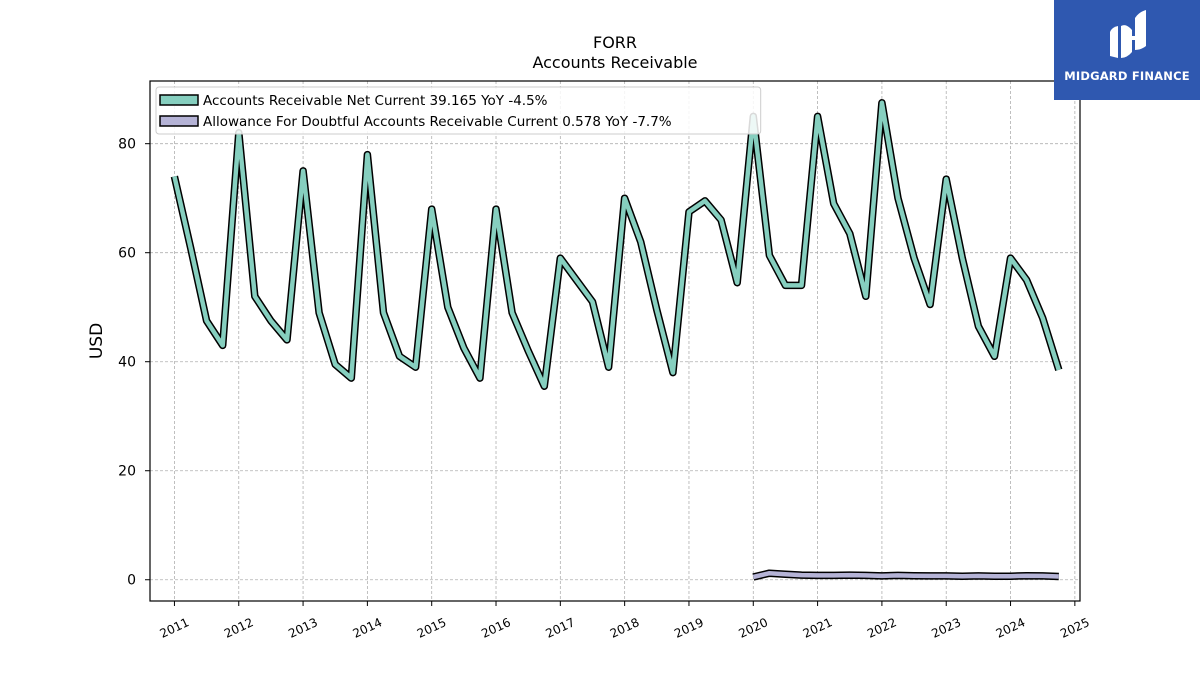  Describe the element at coordinates (127, 145) in the screenshot. I see `y-tick-label: 80` at that location.